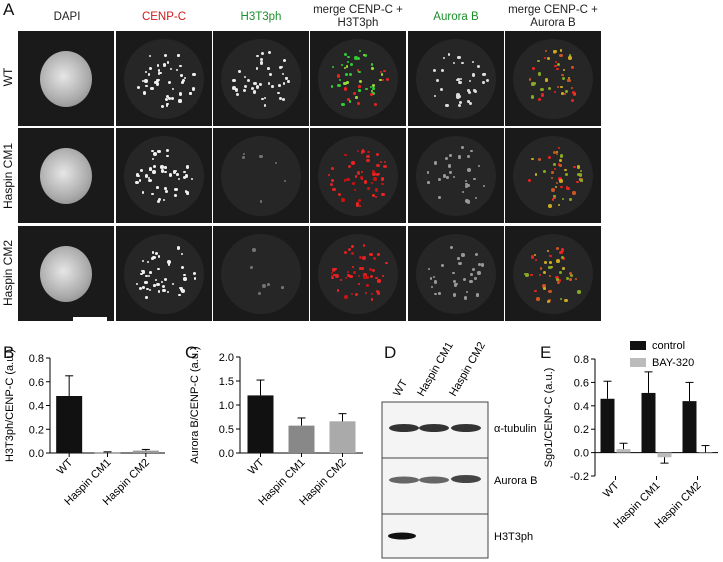 This screenshot has width=723, height=562. What do you see at coordinates (226, 382) in the screenshot?
I see `y-tick-label: 1.5` at bounding box center [226, 382].